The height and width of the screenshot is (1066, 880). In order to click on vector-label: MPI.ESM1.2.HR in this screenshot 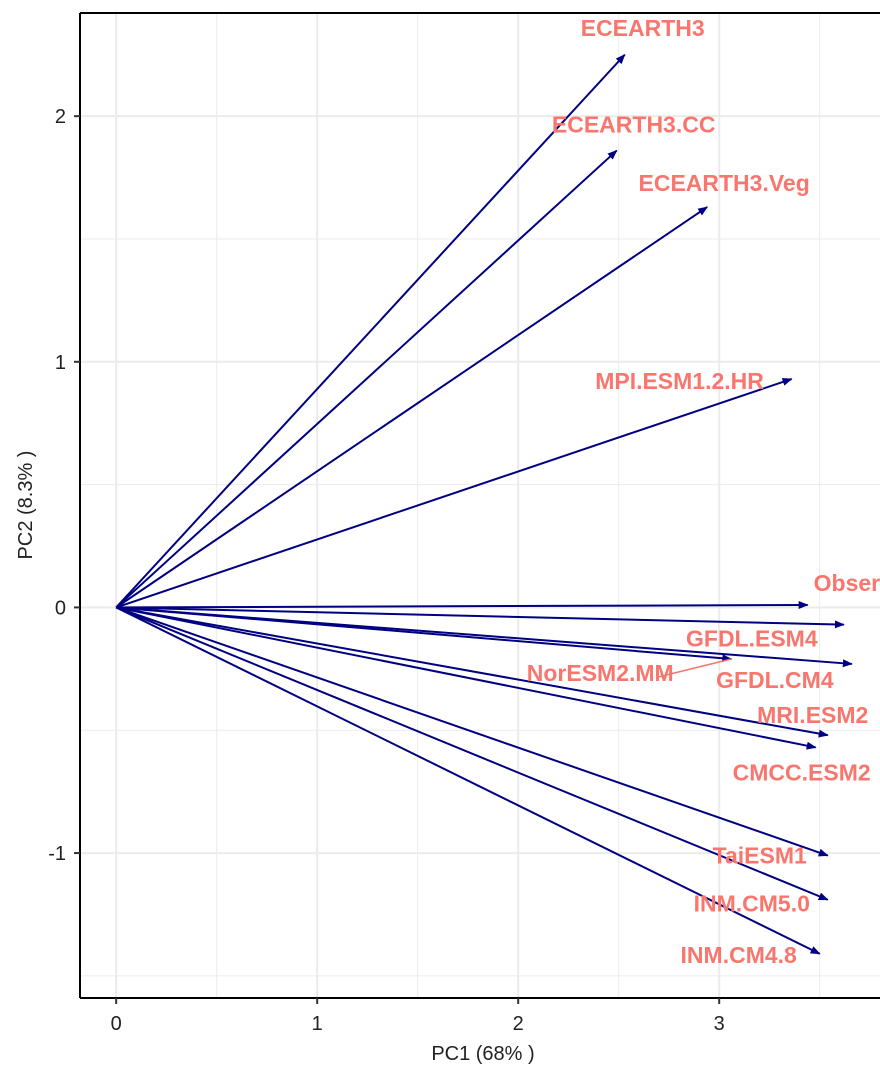, I will do `click(679, 381)`.